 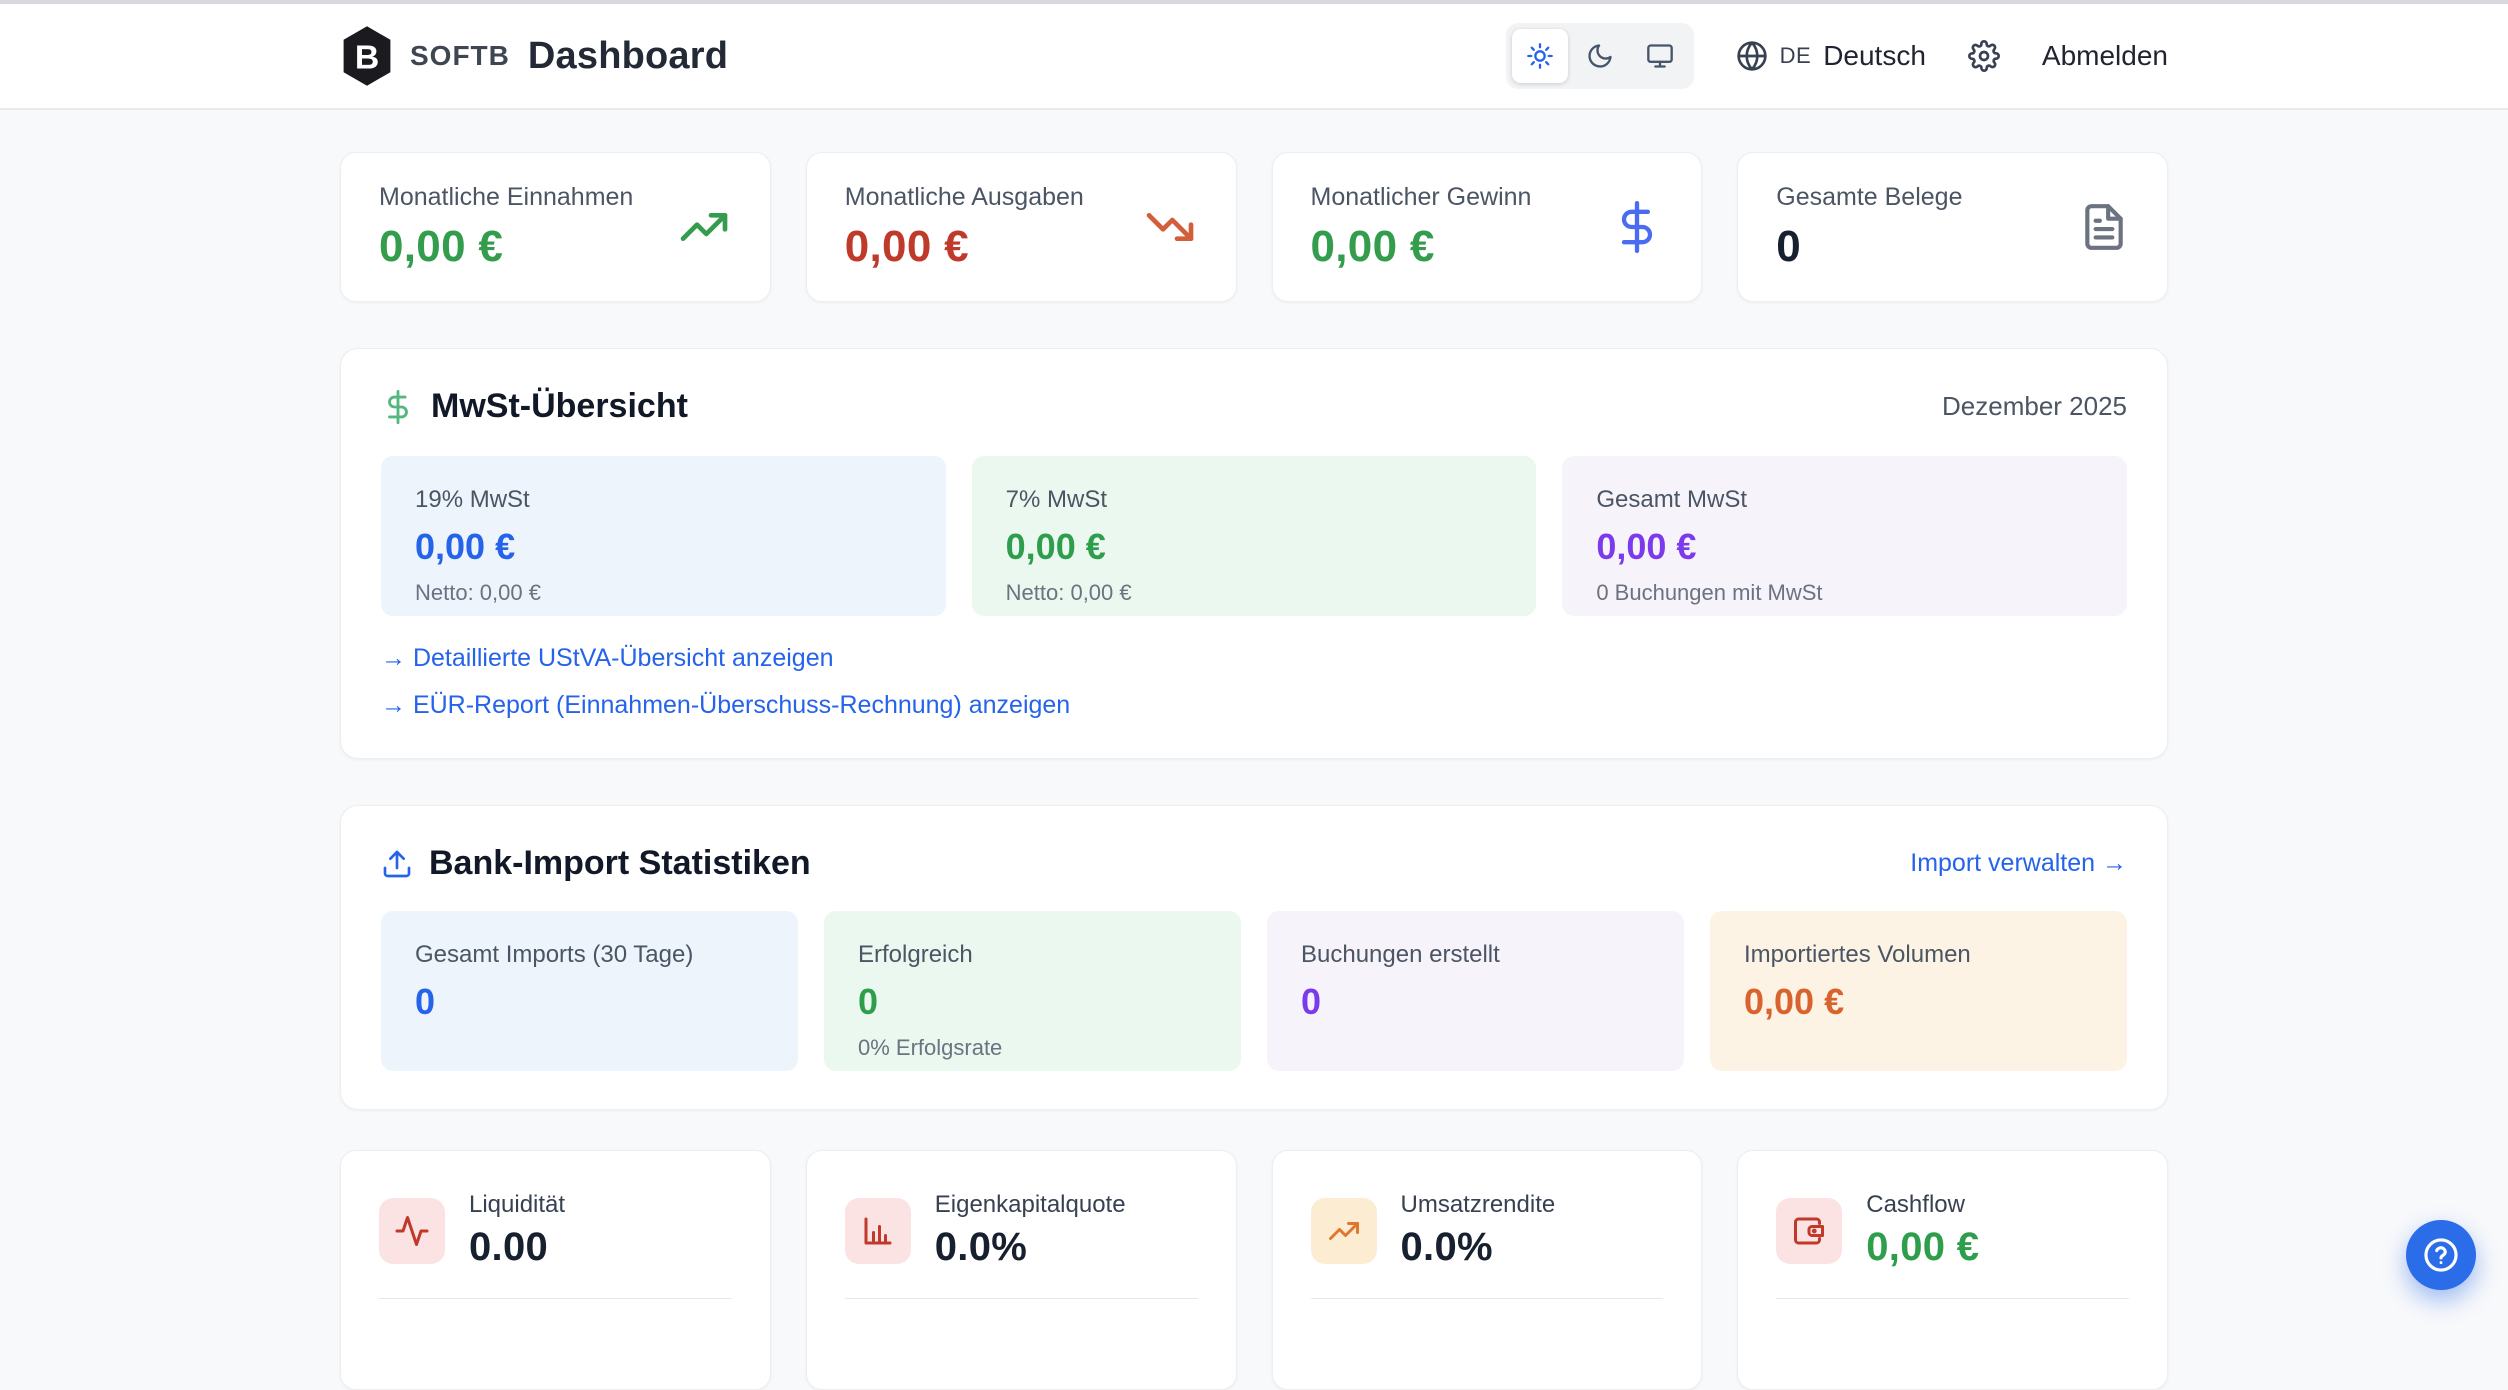 I want to click on kpi-card-cashflow: Cashflow 0,00 €, so click(x=1952, y=1270).